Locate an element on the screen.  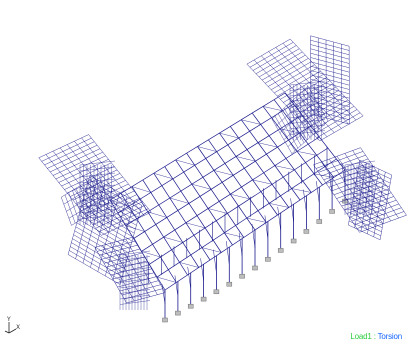
axis-triad-icon: Y X is located at coordinates (12, 325).